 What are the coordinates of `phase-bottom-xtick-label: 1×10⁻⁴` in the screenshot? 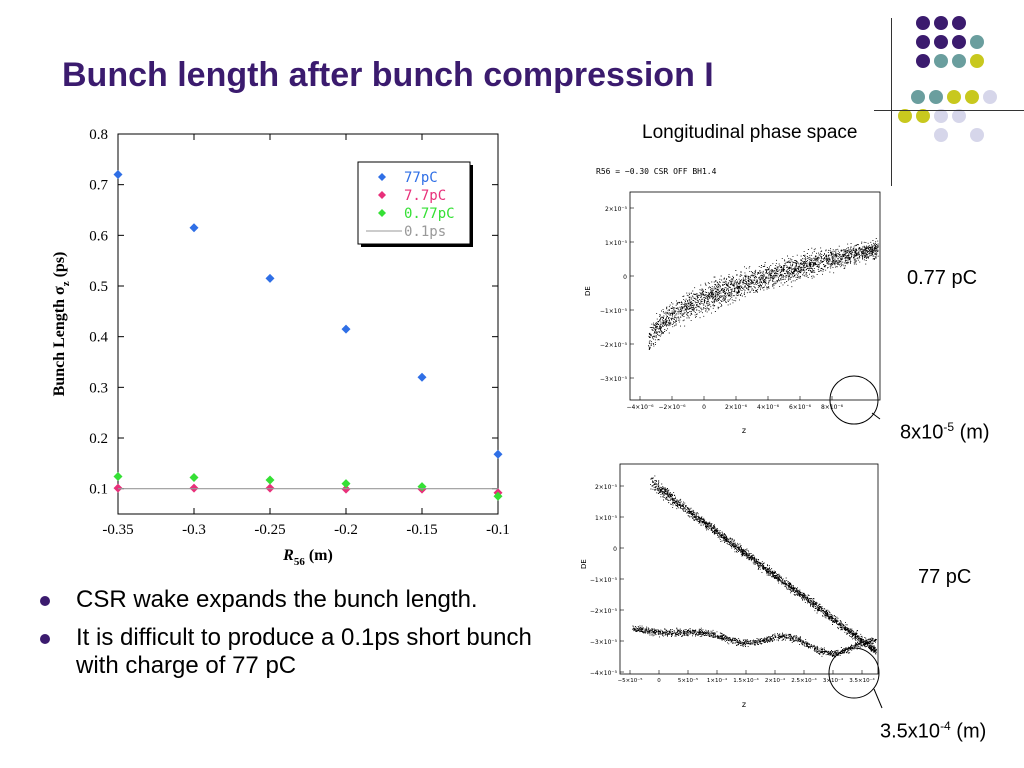 It's located at (717, 680).